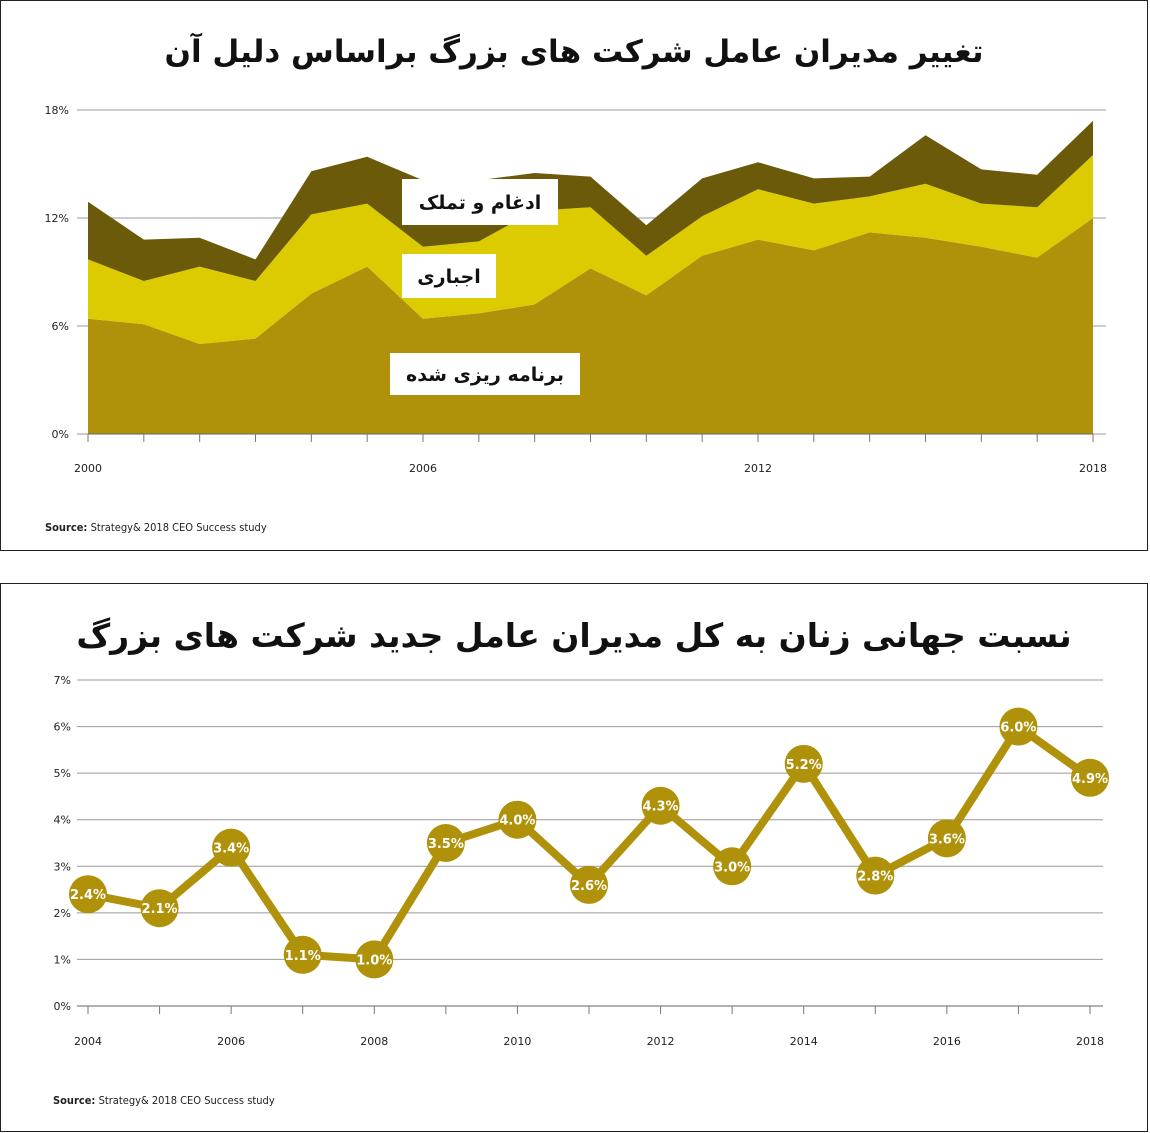 The image size is (1150, 1133). I want to click on women-ceo-source-note: Source: Strategy& 2018 CEO Success study, so click(164, 1100).